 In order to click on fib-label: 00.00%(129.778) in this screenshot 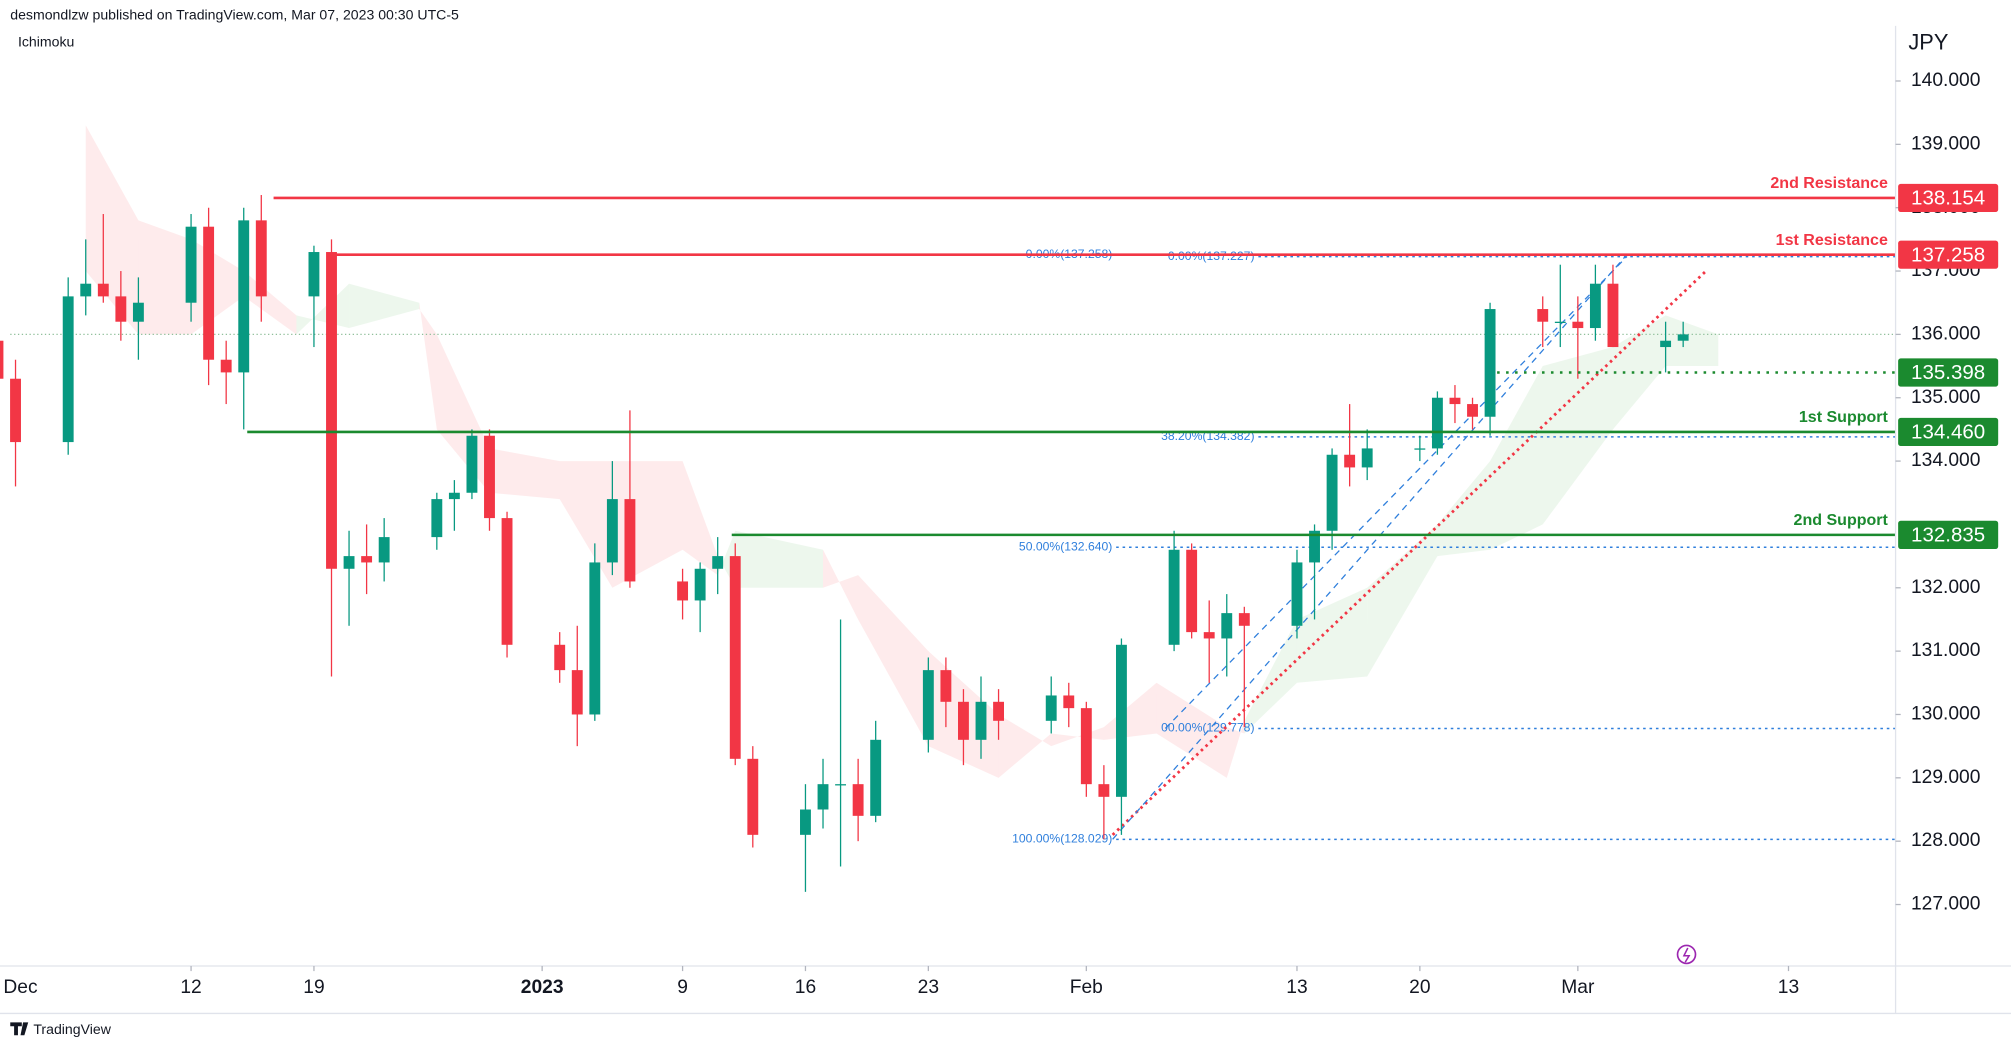, I will do `click(1207, 728)`.